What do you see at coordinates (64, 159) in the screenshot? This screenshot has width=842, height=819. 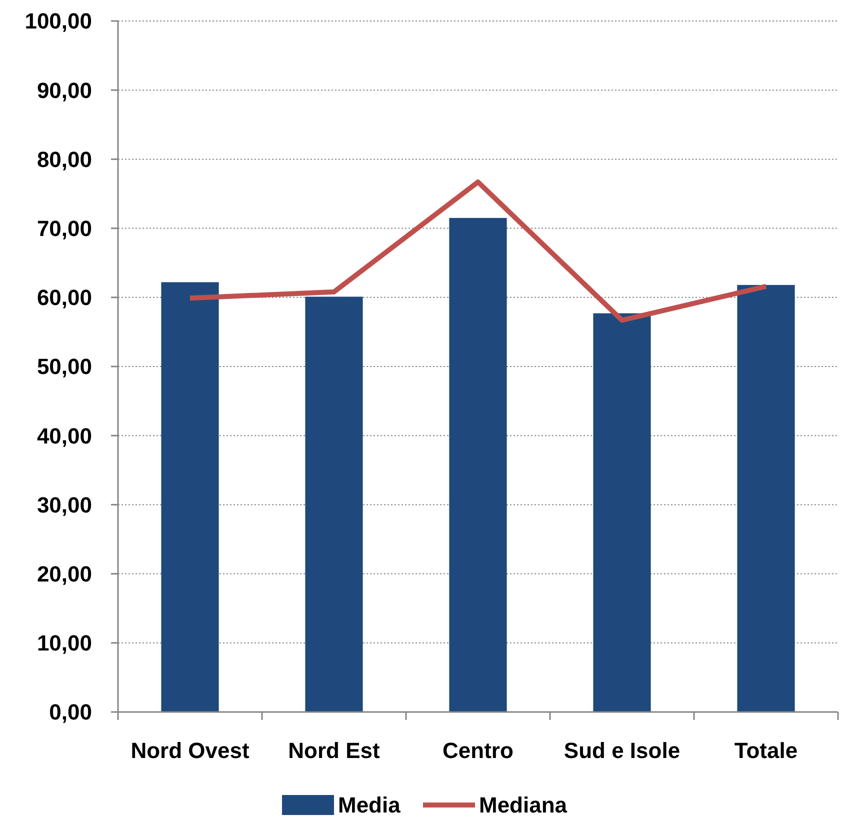 I see `y-tick-label: 80,00` at bounding box center [64, 159].